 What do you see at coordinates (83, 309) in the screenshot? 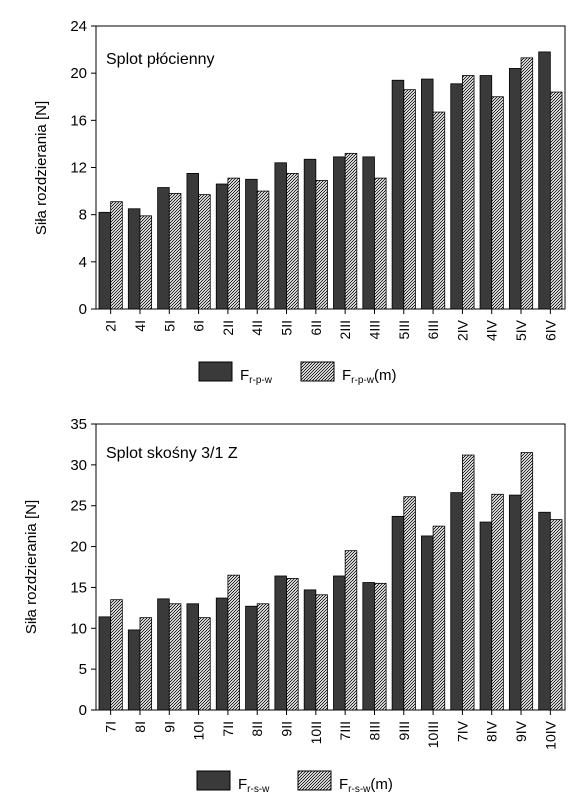
I see `chart-1-y-tick-label: 0` at bounding box center [83, 309].